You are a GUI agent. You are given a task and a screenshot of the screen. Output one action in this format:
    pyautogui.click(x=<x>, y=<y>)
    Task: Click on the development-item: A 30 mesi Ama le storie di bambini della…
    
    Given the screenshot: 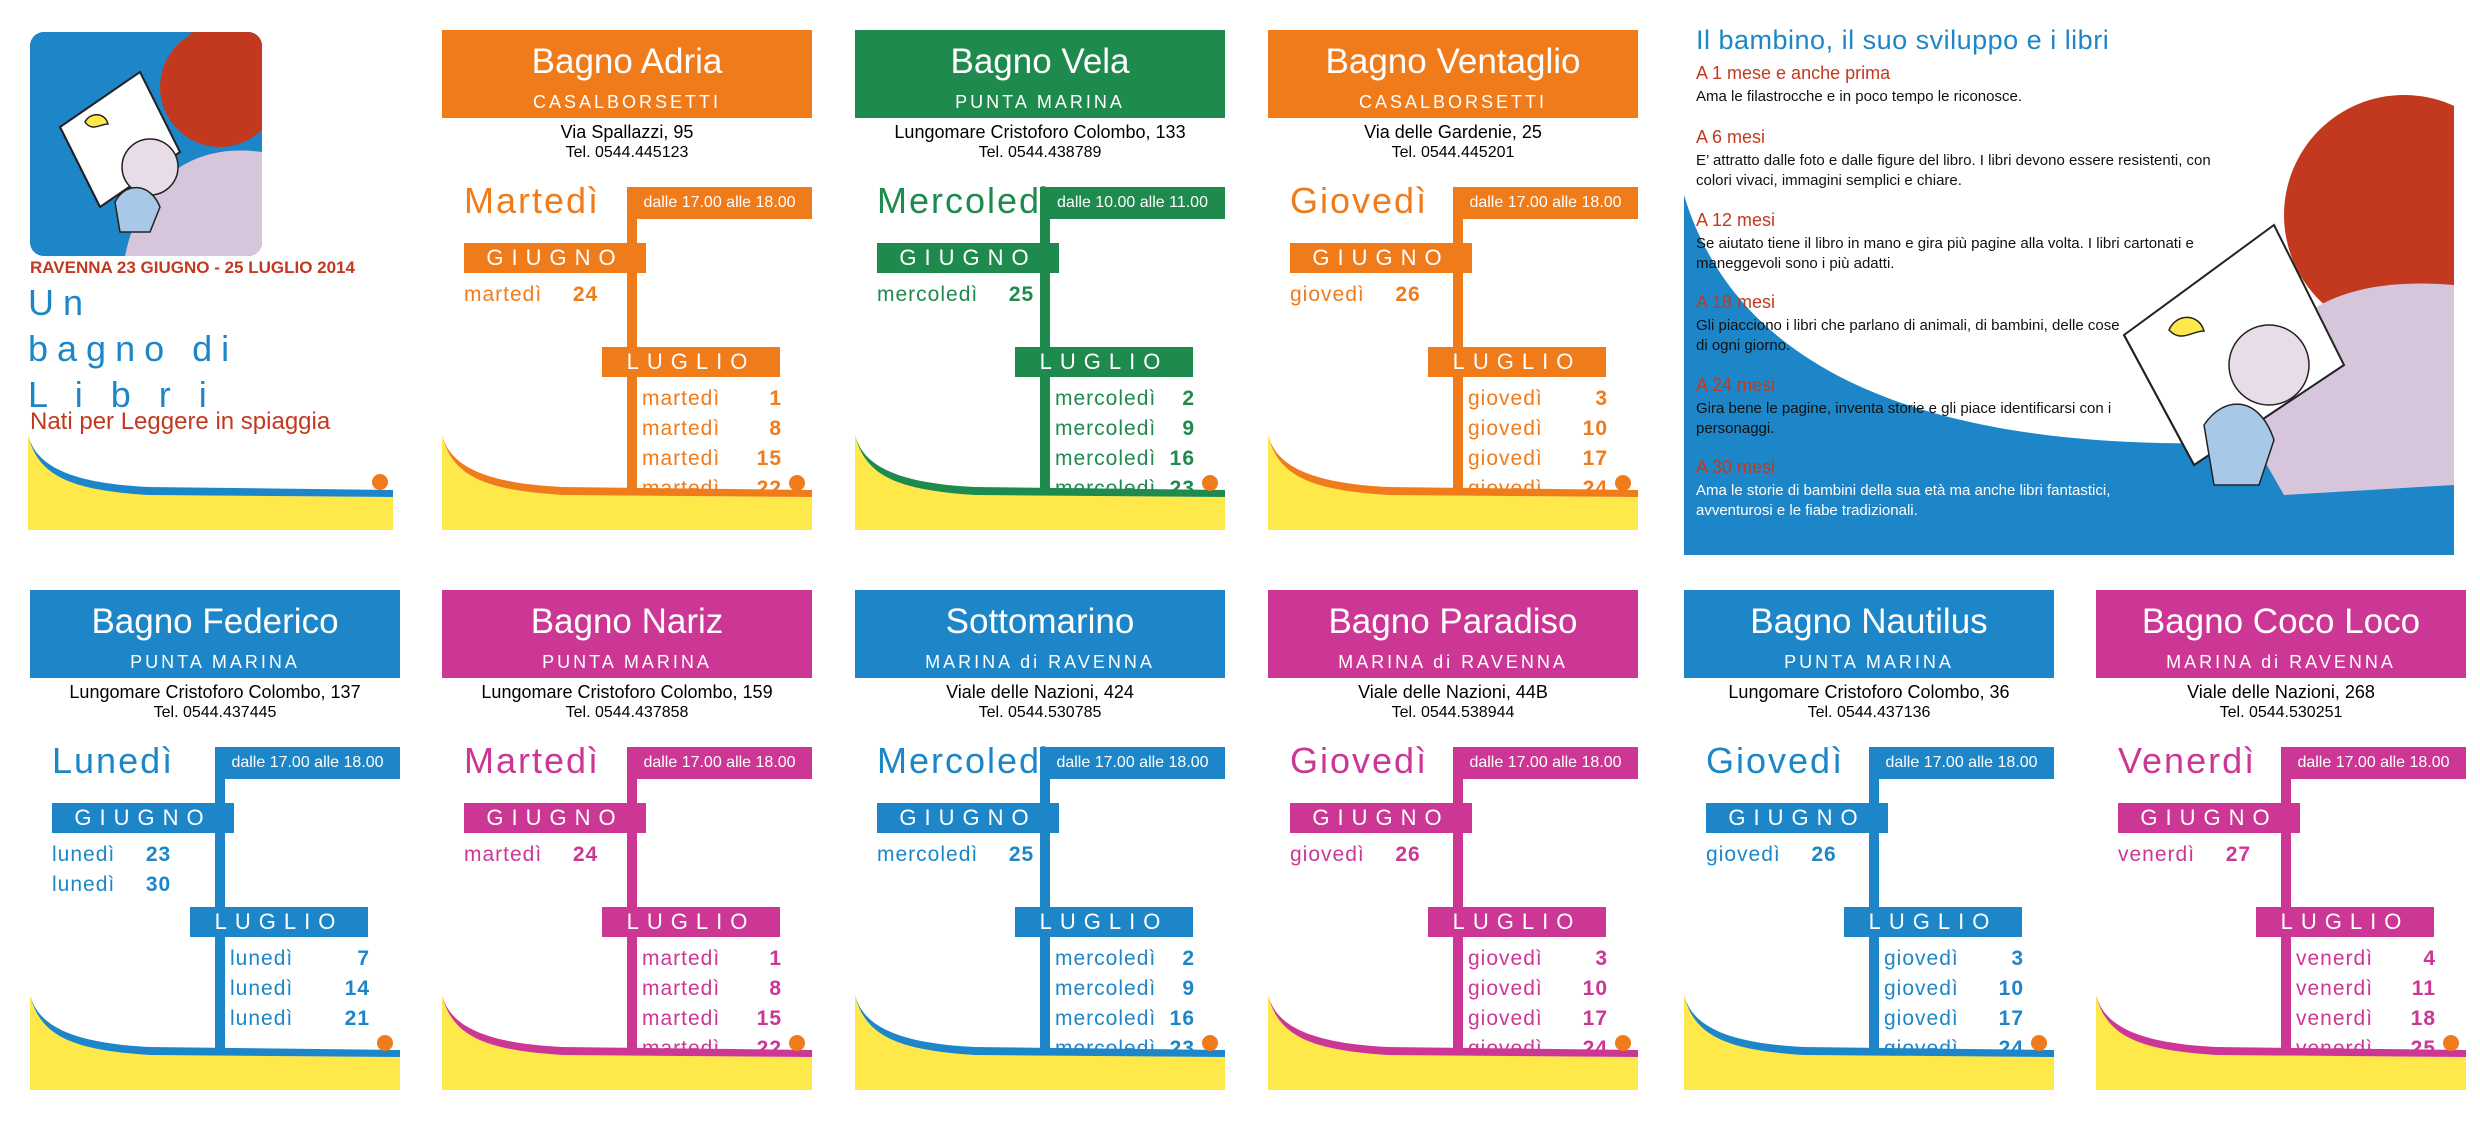 What is the action you would take?
    pyautogui.click(x=1916, y=489)
    